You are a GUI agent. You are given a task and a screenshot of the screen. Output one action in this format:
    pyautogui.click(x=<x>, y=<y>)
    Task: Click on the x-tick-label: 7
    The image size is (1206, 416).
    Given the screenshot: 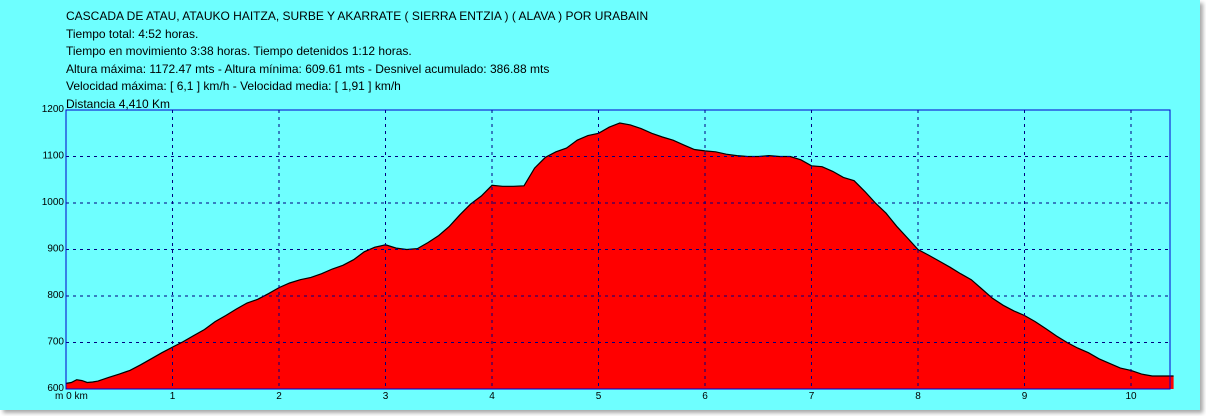 What is the action you would take?
    pyautogui.click(x=812, y=396)
    